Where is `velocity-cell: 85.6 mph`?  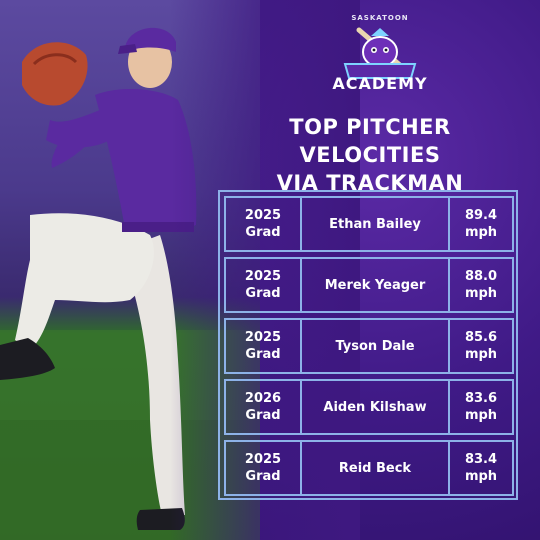
velocity-cell: 85.6 mph is located at coordinates (481, 346).